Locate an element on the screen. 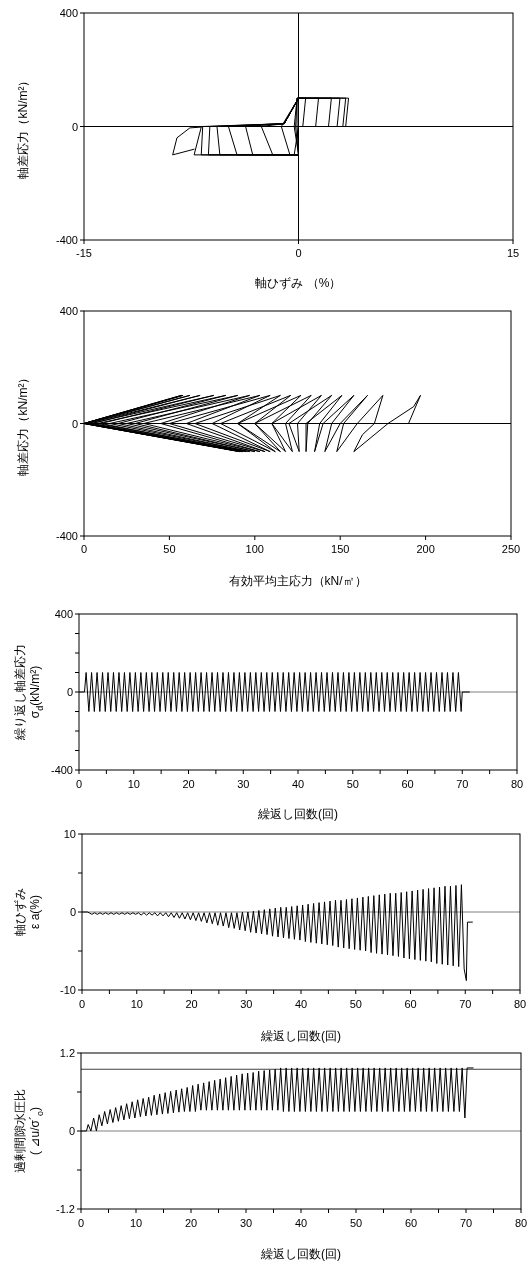 This screenshot has height=1269, width=529. x-tick-label: -15 is located at coordinates (84, 253).